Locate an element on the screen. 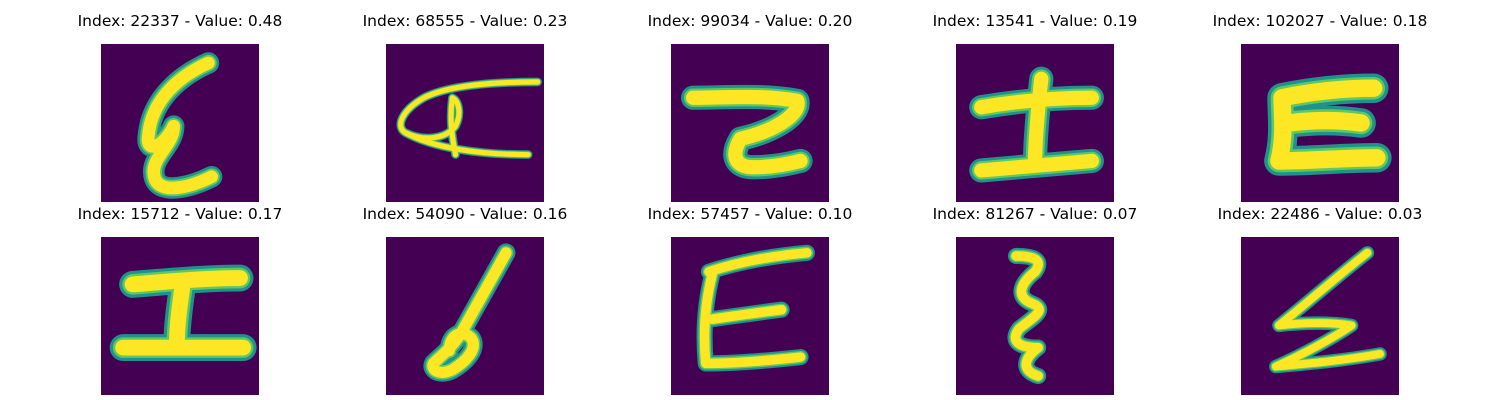  handwritten-e-icon is located at coordinates (750, 316).